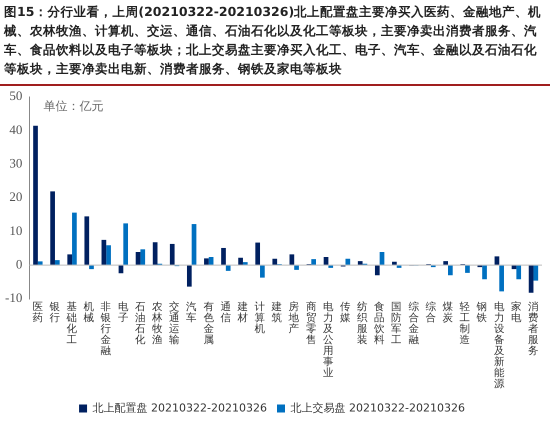 This screenshot has width=550, height=425. I want to click on x-tick-label: 纺织服装, so click(362, 323).